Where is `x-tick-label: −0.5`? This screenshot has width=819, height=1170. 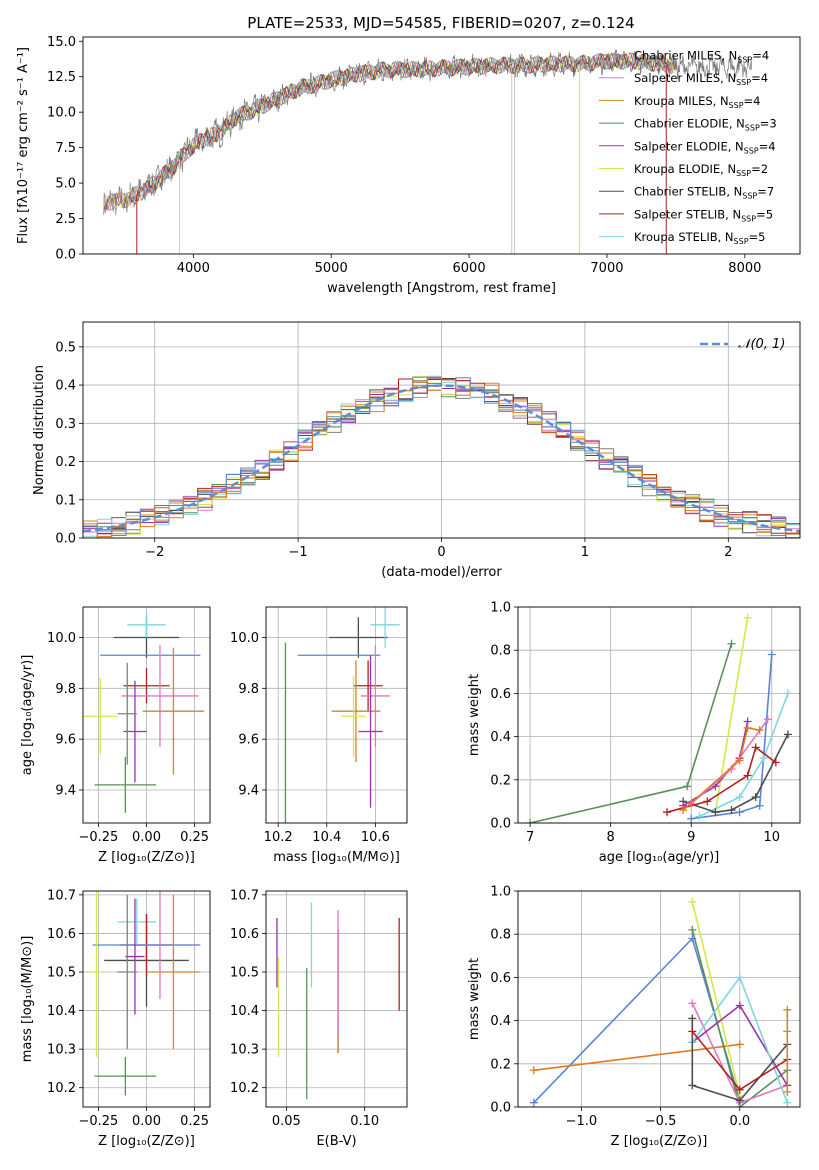
x-tick-label: −0.5 is located at coordinates (661, 1121).